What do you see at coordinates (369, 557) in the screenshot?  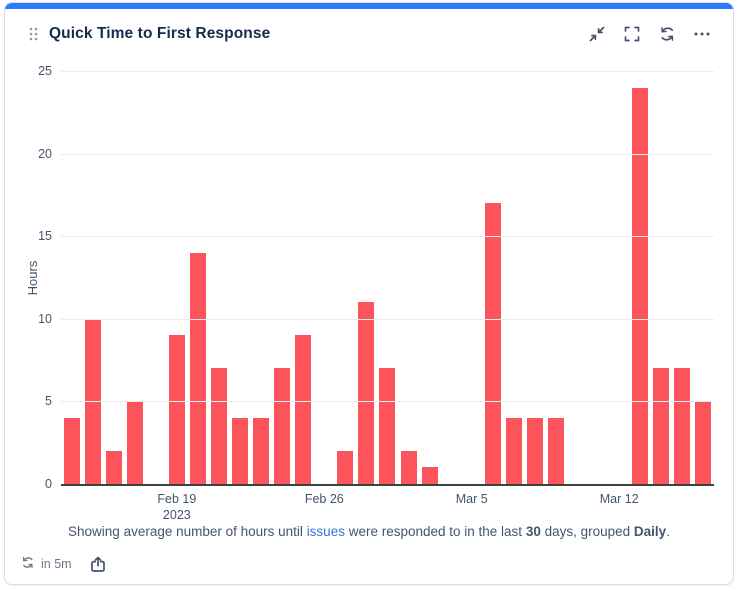 I see `gadget-footer: in 5m` at bounding box center [369, 557].